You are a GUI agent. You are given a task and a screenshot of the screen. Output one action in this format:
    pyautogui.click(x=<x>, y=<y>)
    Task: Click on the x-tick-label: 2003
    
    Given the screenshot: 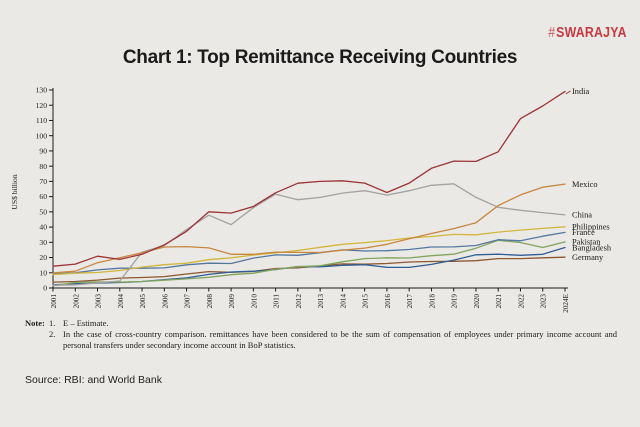 What is the action you would take?
    pyautogui.click(x=99, y=301)
    